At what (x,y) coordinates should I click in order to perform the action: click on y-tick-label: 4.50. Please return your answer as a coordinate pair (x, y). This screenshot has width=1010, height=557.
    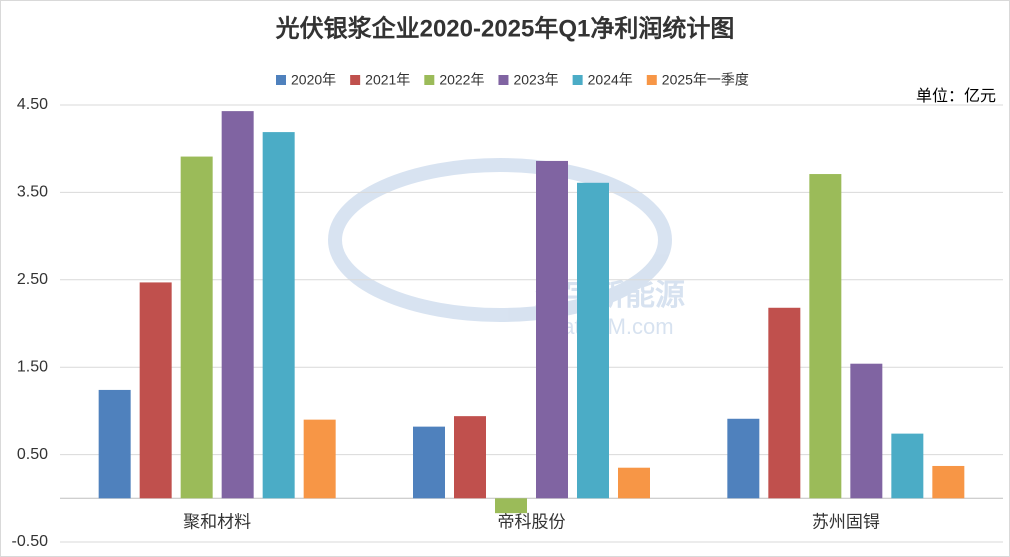
    Looking at the image, I should click on (32, 104).